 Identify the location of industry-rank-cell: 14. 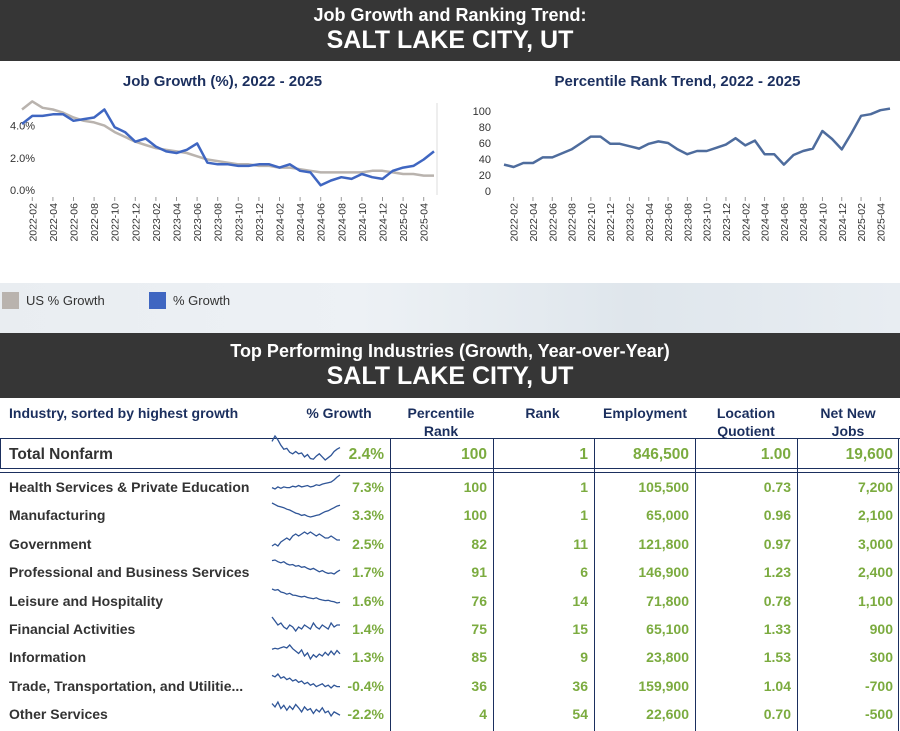
(580, 600).